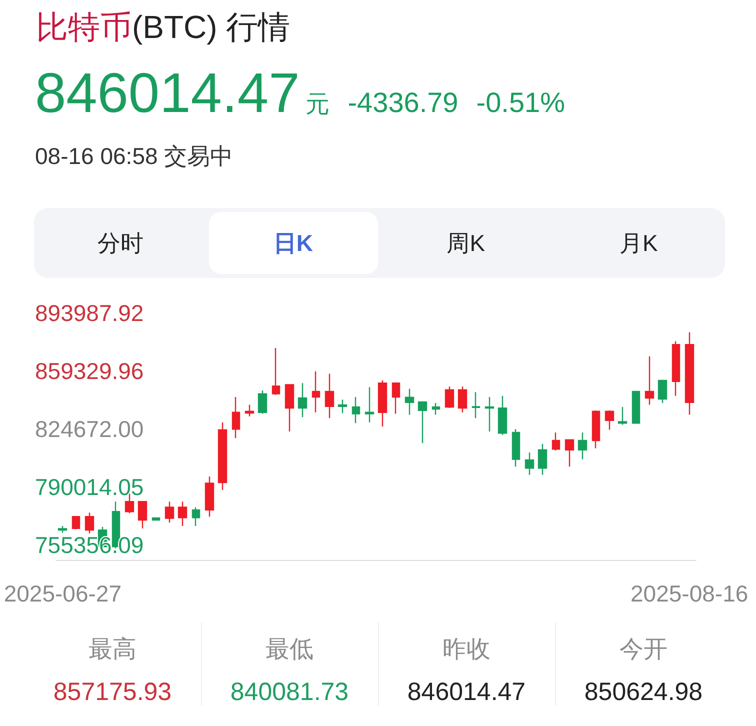 Image resolution: width=756 pixels, height=726 pixels. I want to click on x-tick-label: 2025-08-16, so click(689, 593).